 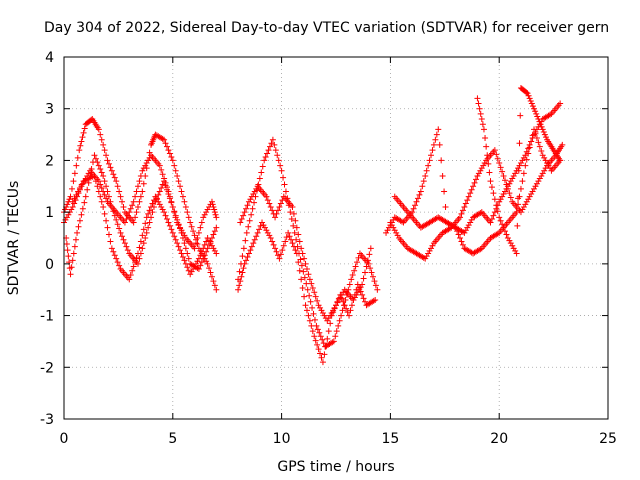 I want to click on series-track-d, so click(x=144, y=227).